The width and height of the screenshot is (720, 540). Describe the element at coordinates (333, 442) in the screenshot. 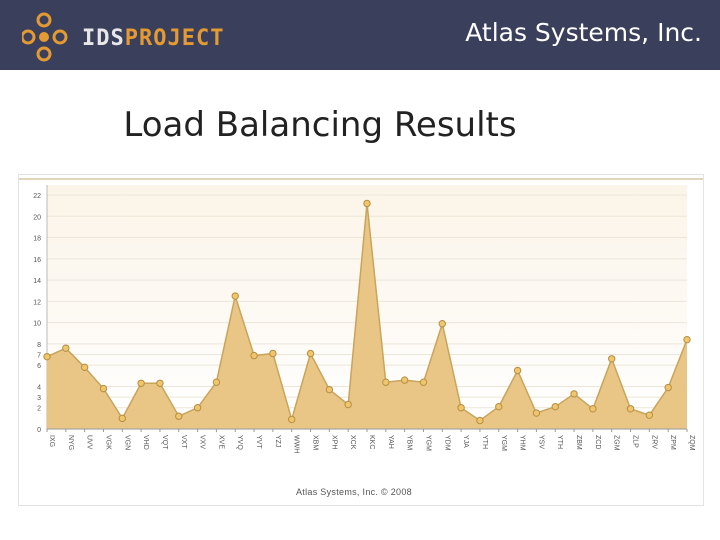

I see `x-tick-label: XPH` at that location.